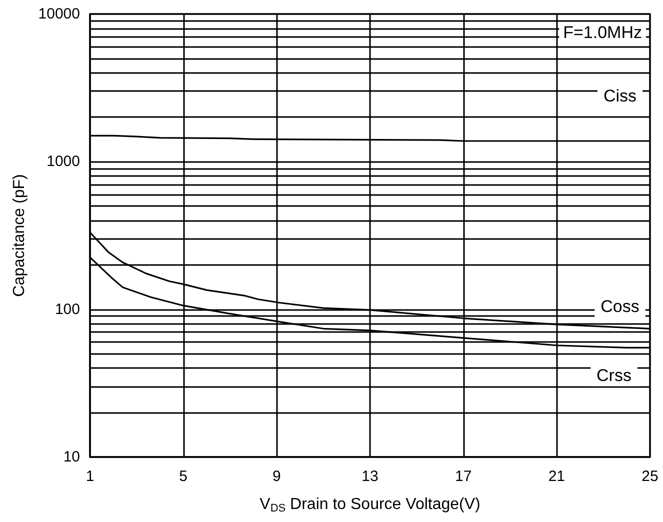 This screenshot has height=522, width=663. What do you see at coordinates (63, 161) in the screenshot?
I see `y-tick-label: 1000` at bounding box center [63, 161].